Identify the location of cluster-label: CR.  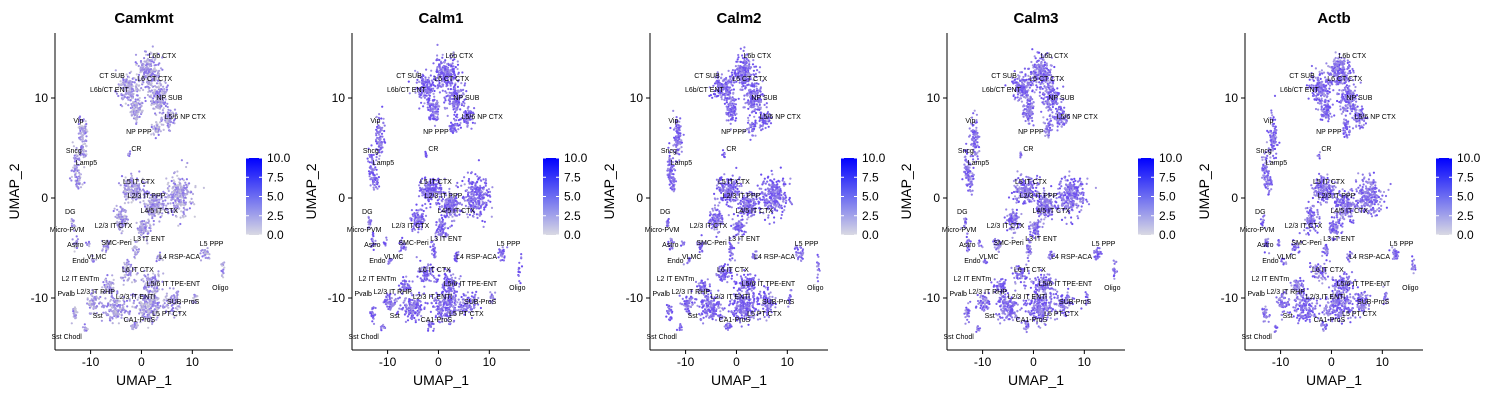
(136, 149).